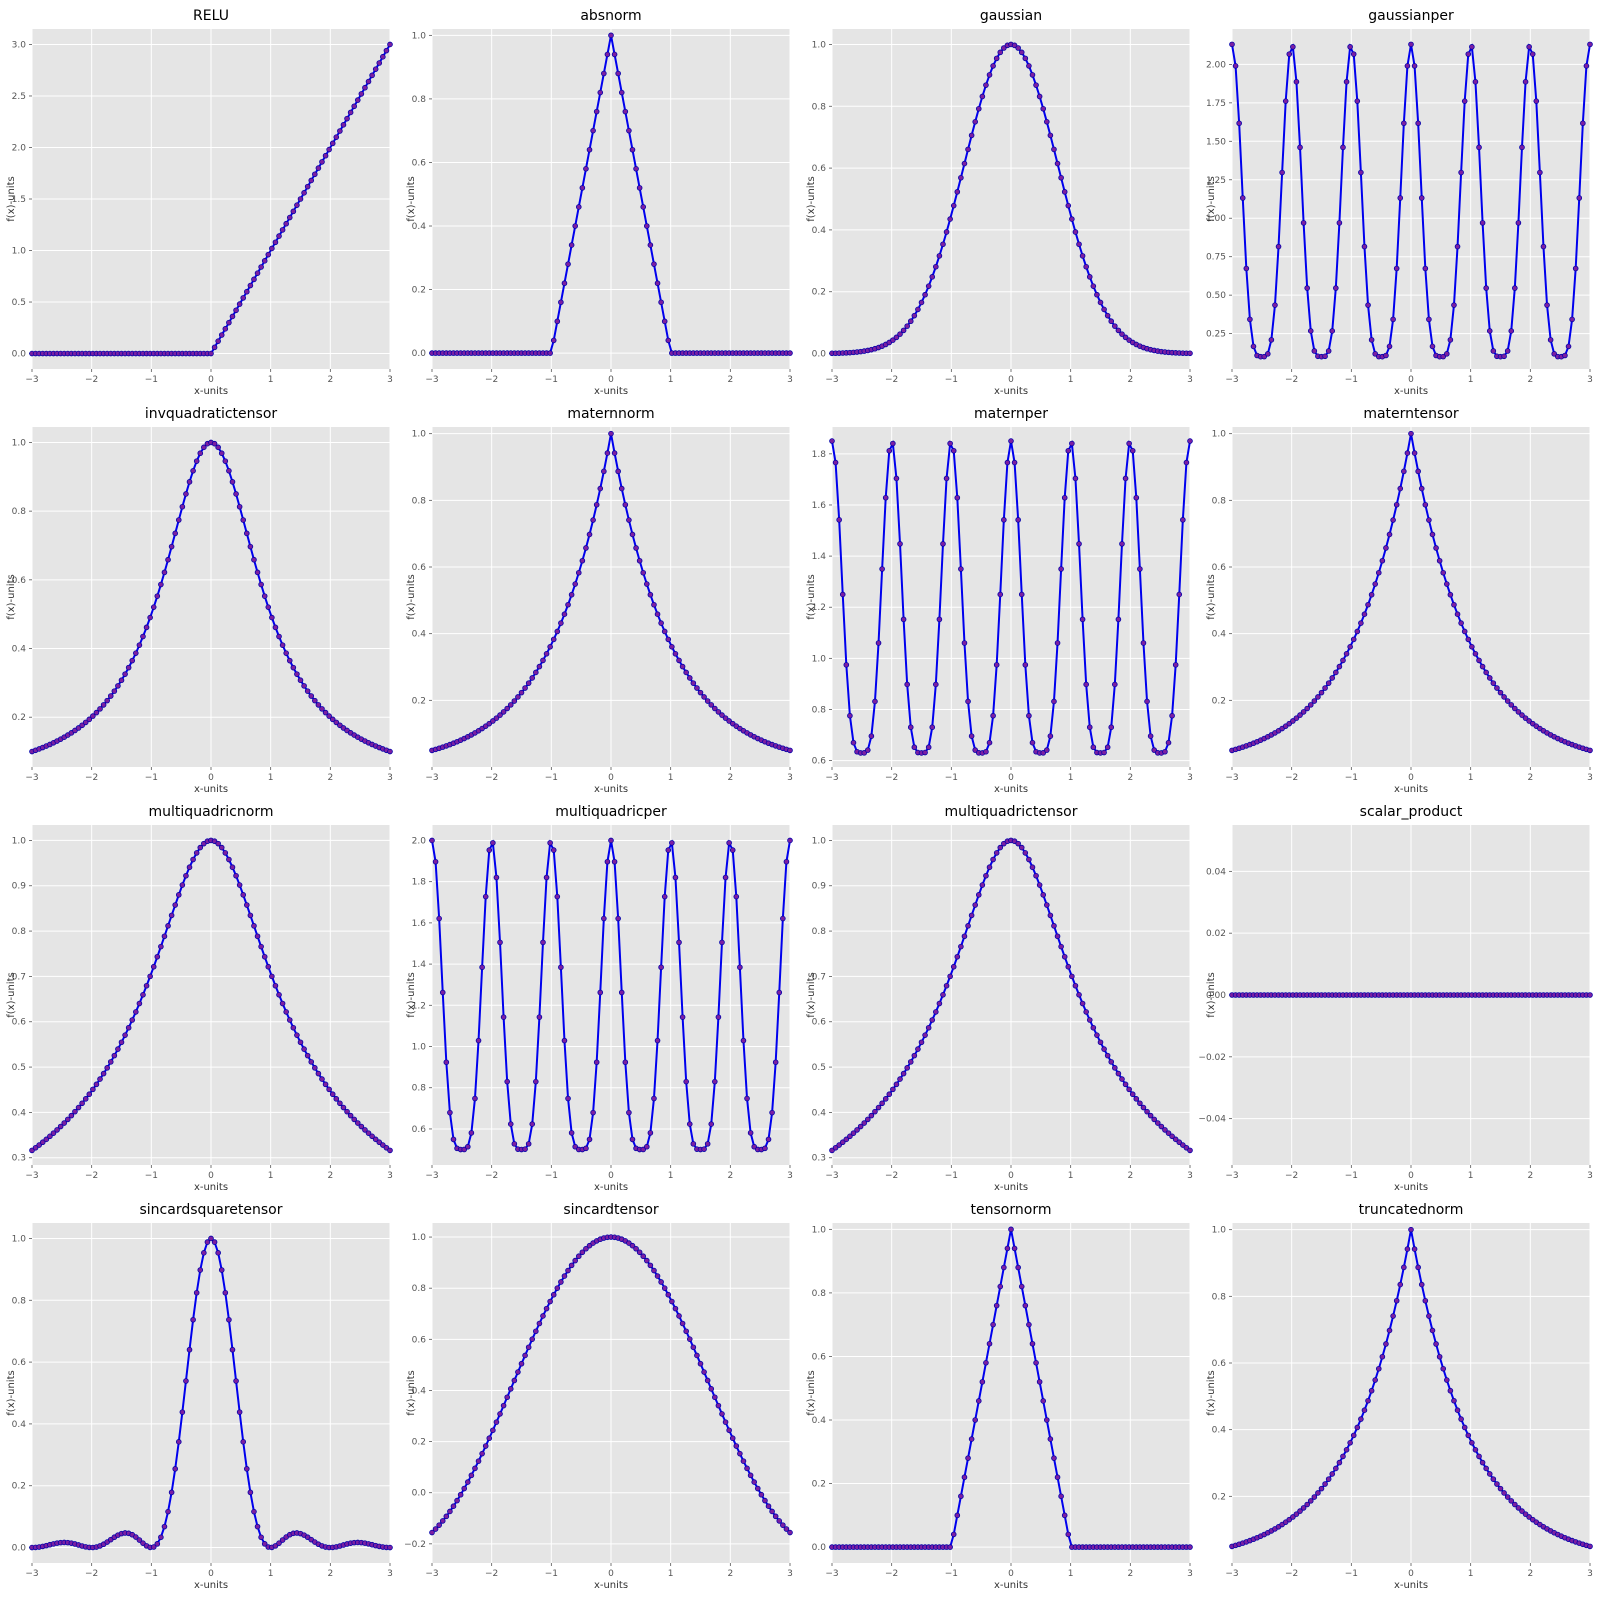  Describe the element at coordinates (1216, 142) in the screenshot. I see `y-tick-label: 1.50` at that location.